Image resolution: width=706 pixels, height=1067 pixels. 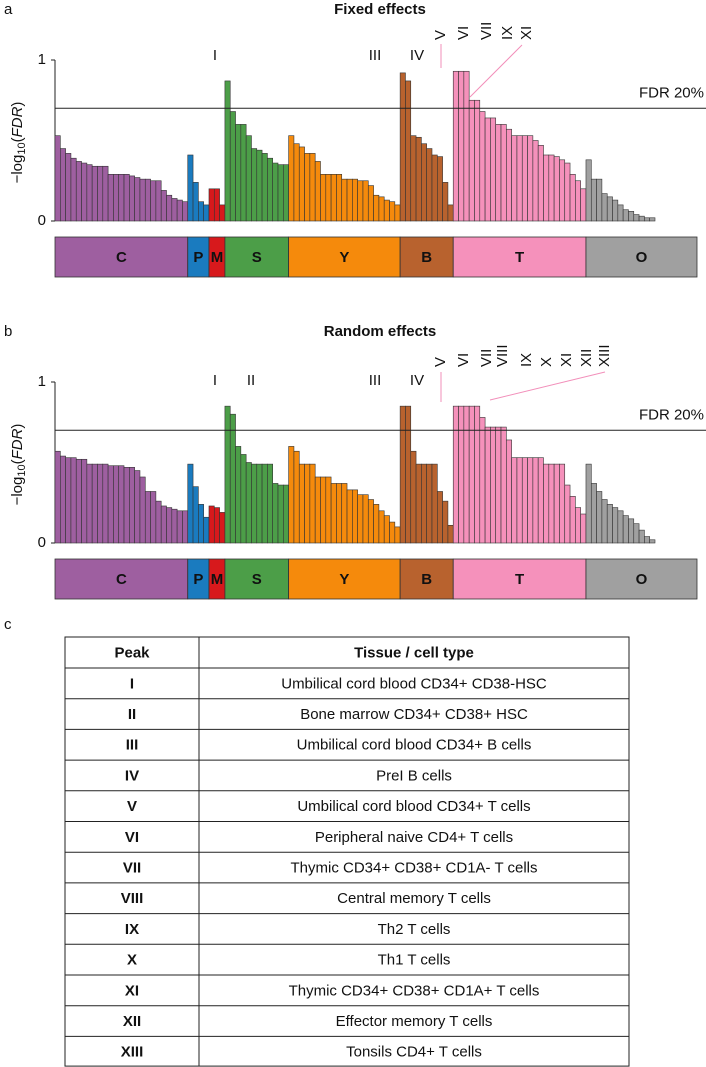 I want to click on peak-annotation: XI, so click(x=526, y=33).